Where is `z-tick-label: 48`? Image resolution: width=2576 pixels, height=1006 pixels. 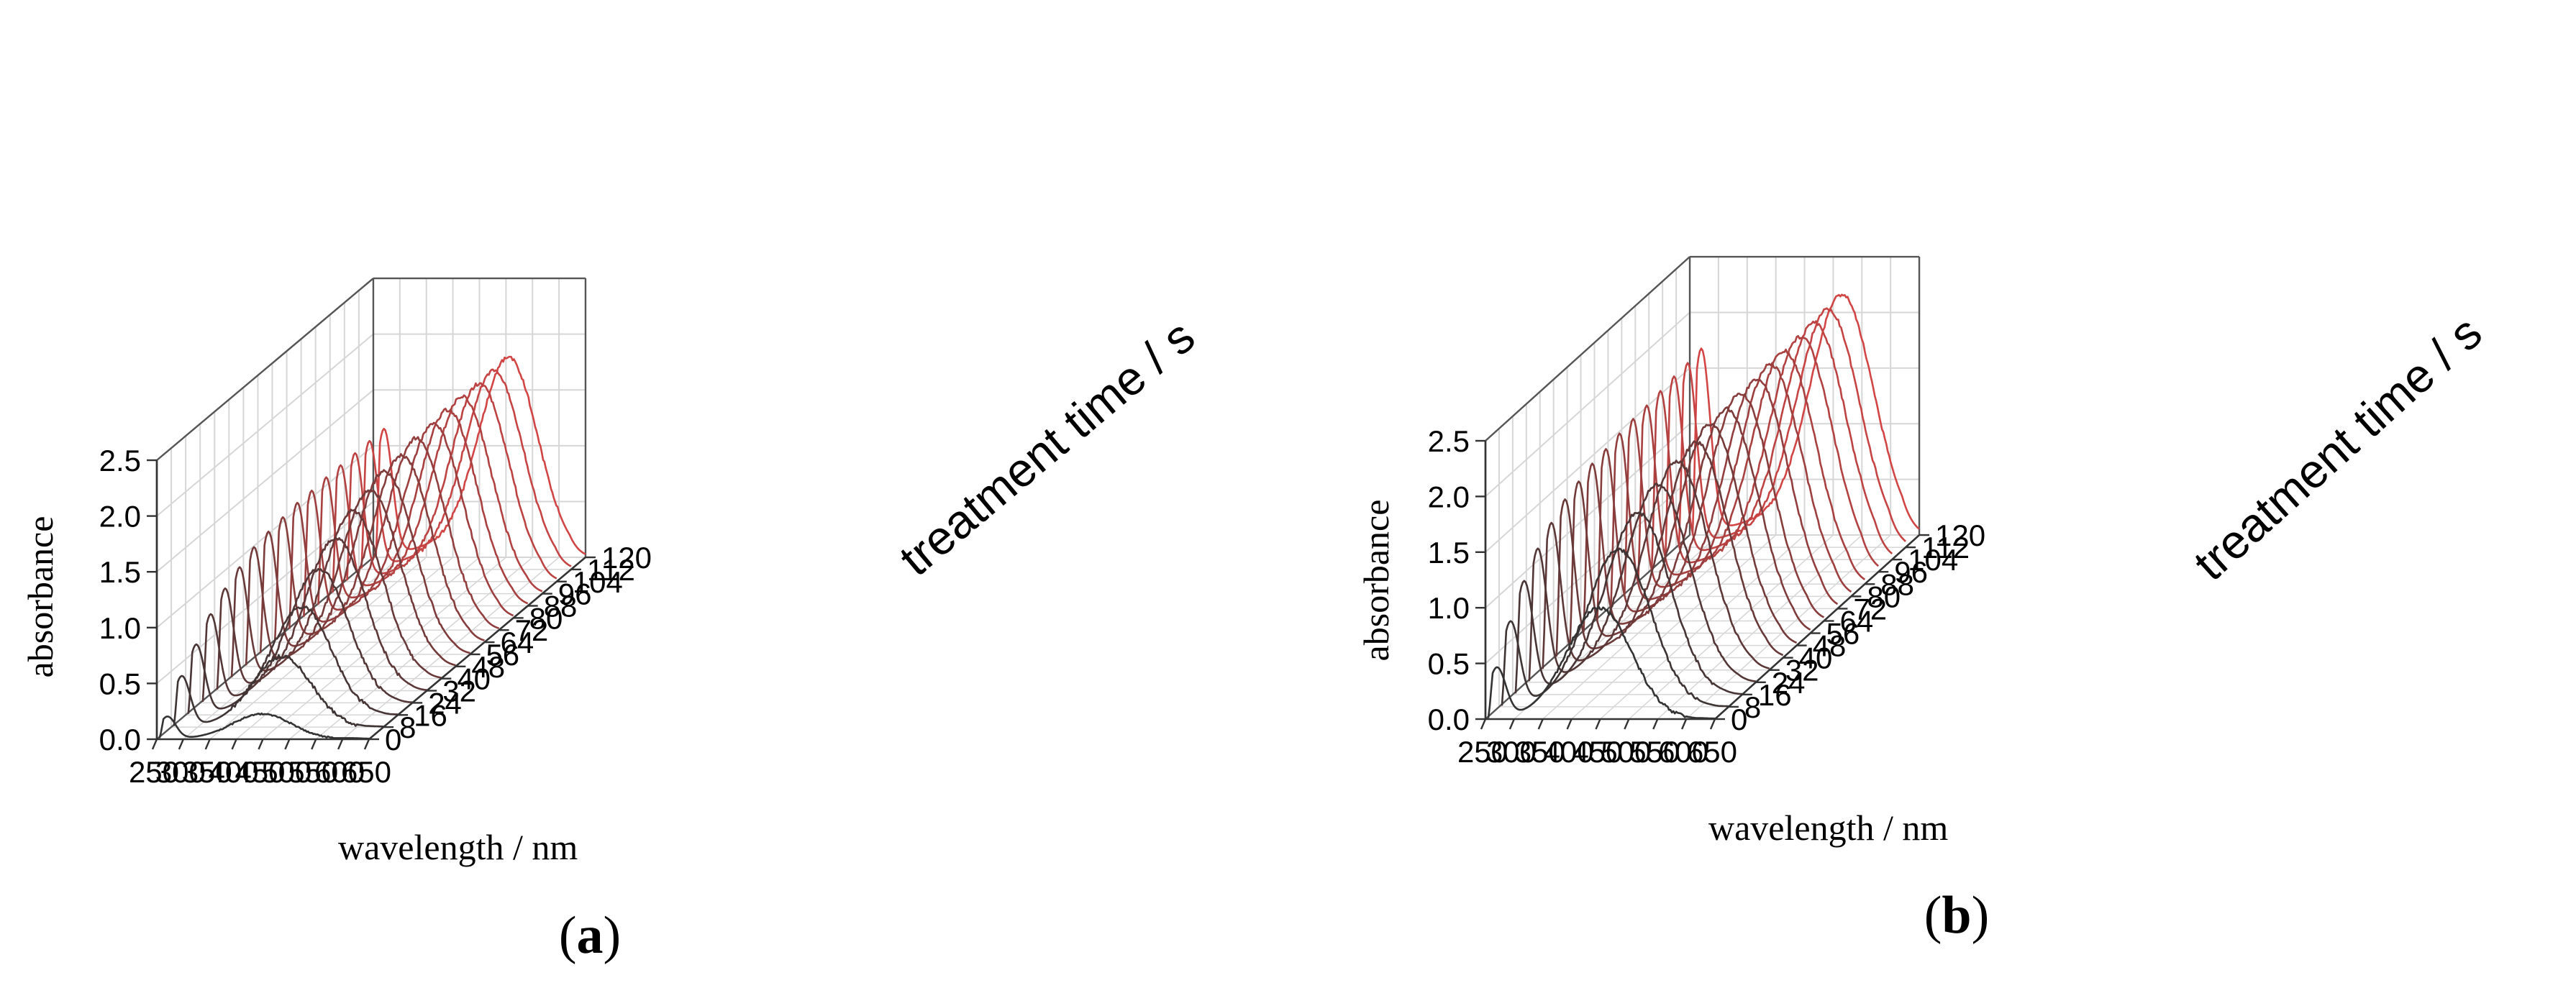 z-tick-label: 48 is located at coordinates (1830, 646).